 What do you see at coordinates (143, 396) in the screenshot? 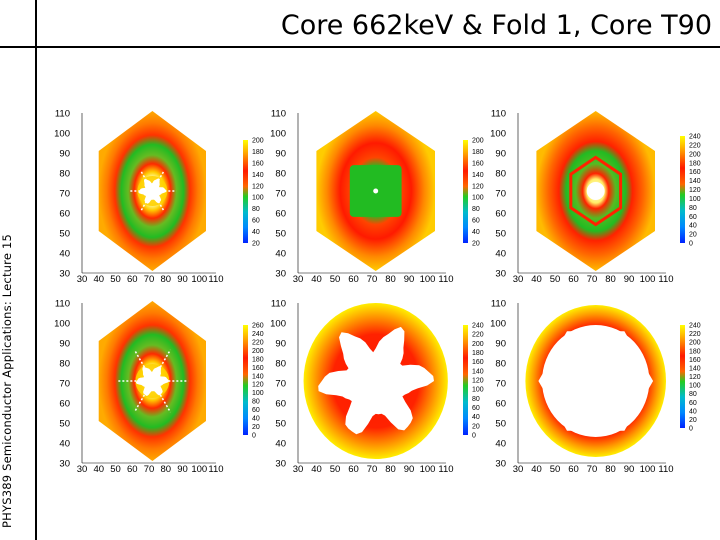
I see `star-arm` at bounding box center [143, 396].